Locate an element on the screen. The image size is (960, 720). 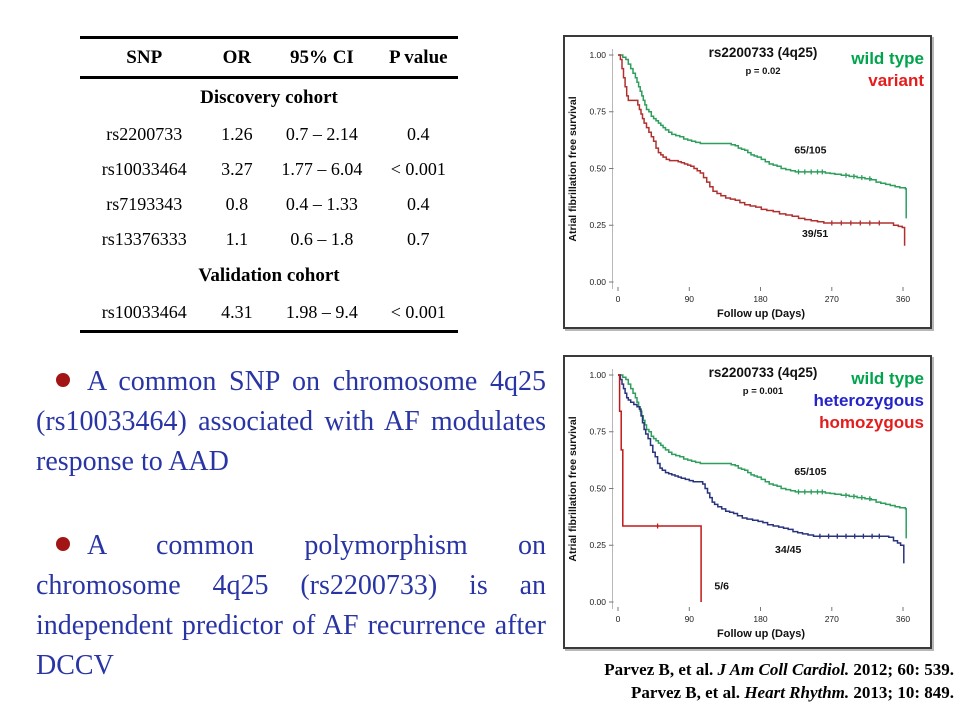
curve-annotation: 34/45 is located at coordinates (788, 550).